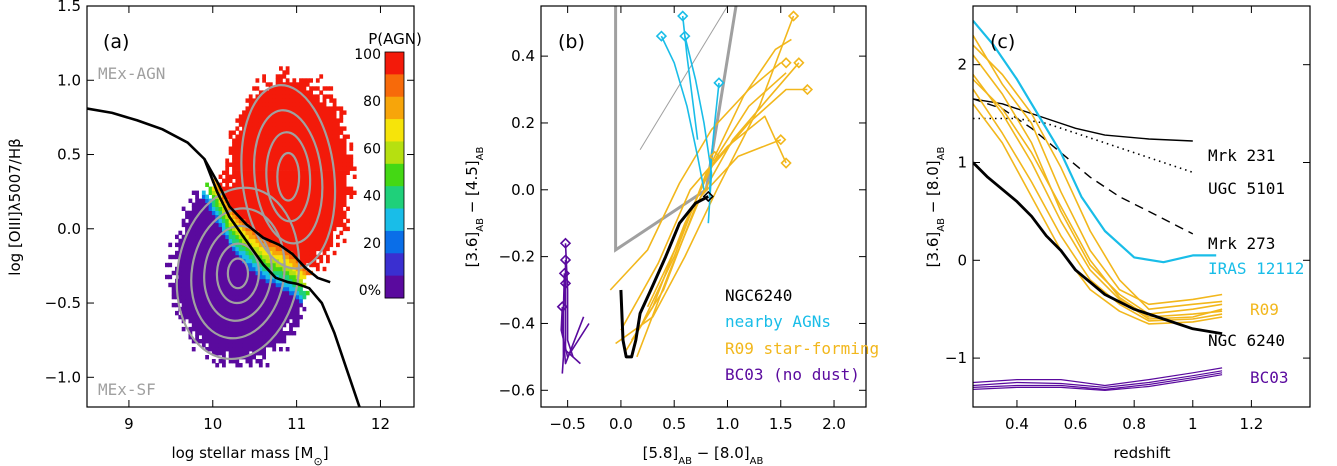  Describe the element at coordinates (394, 130) in the screenshot. I see `colorbar-segment` at that location.